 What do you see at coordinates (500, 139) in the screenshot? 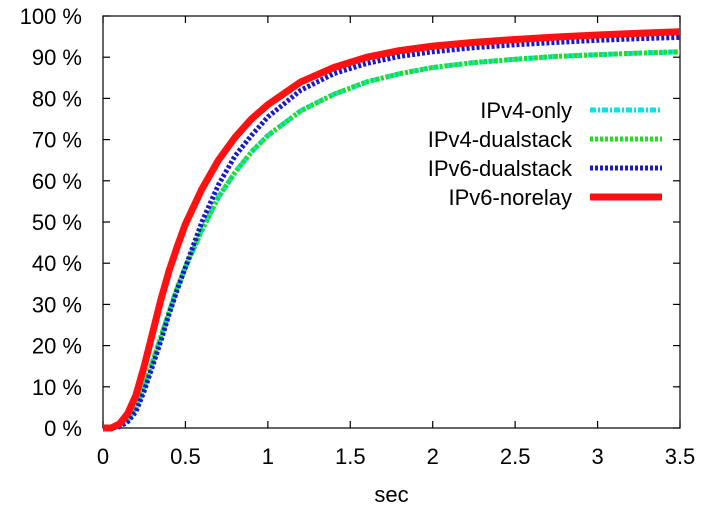
I see `legend-label: IPv4-dualstack` at bounding box center [500, 139].